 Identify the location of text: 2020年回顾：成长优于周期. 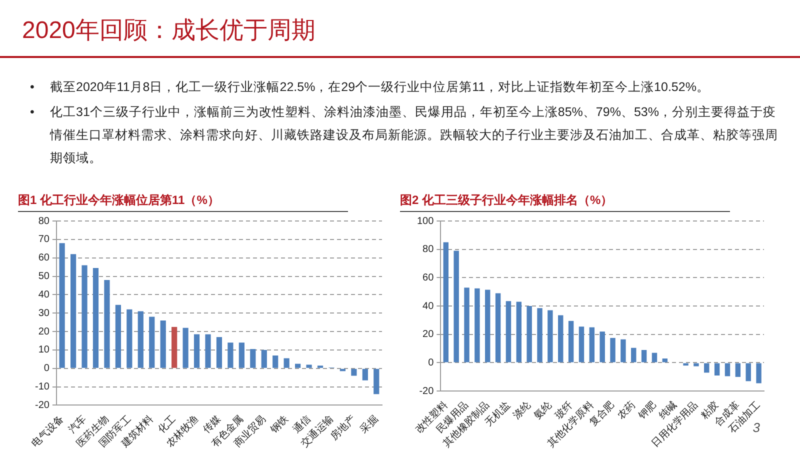
(169, 31).